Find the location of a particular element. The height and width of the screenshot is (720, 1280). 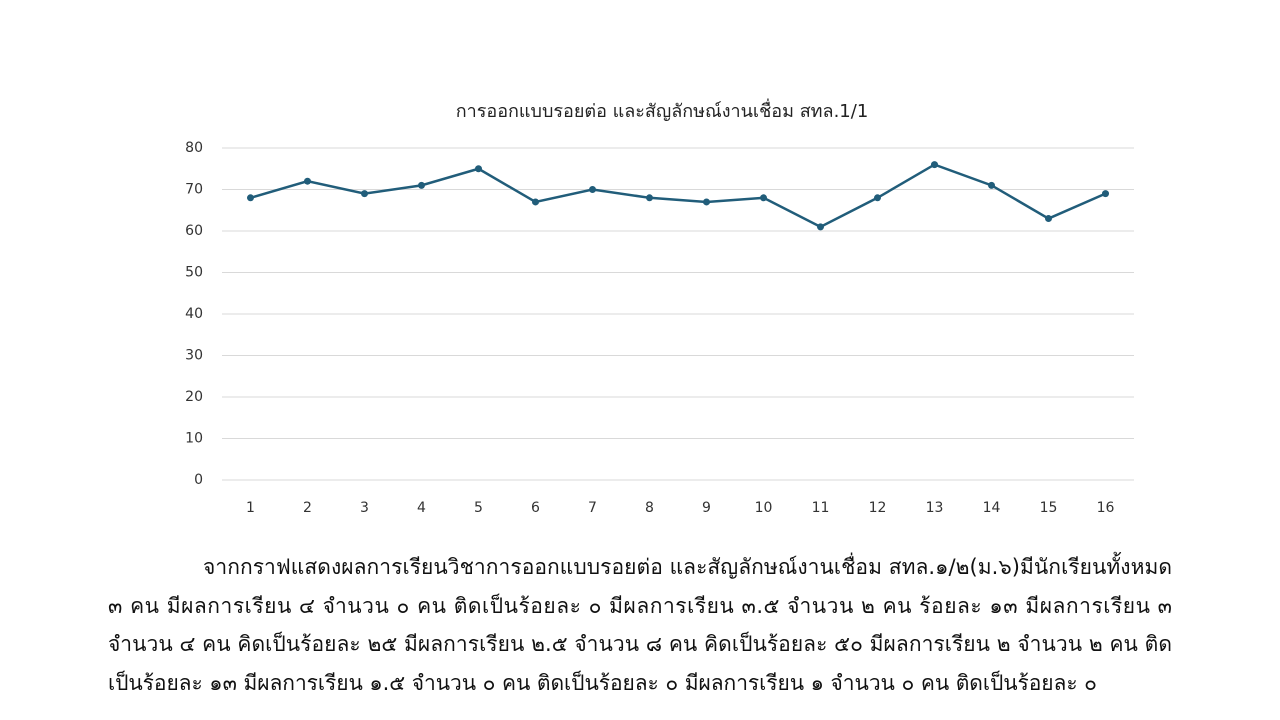

x-tick-label: 5 is located at coordinates (478, 508).